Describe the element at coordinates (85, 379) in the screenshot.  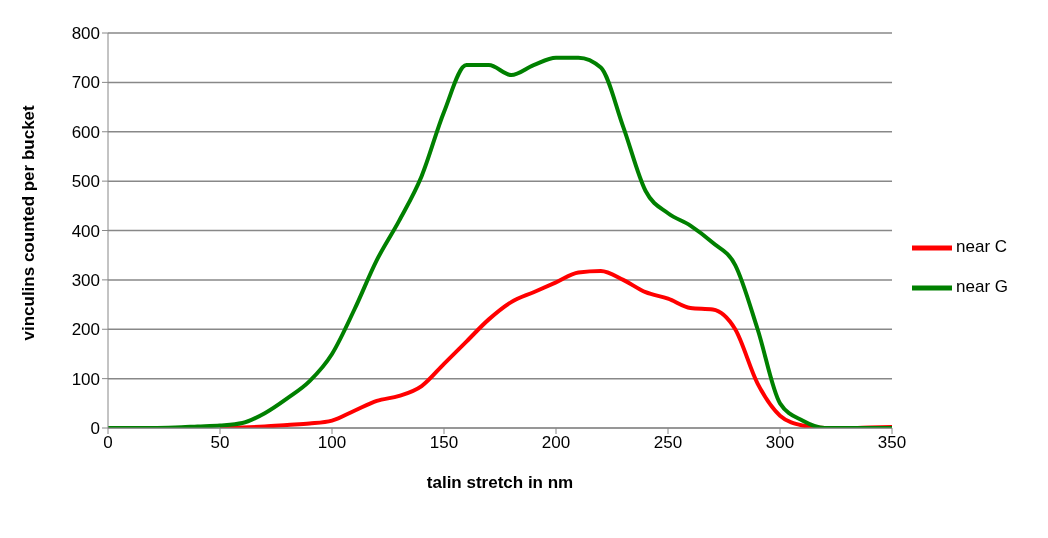
I see `y-tick-label: 100` at that location.